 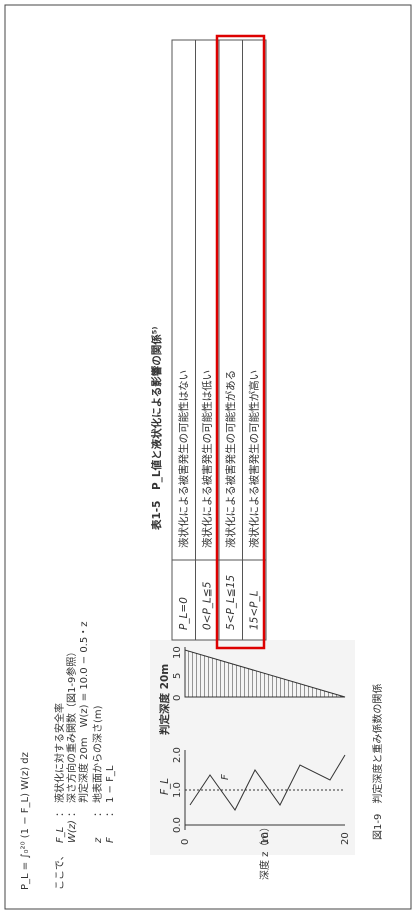 What do you see at coordinates (225, 777) in the screenshot?
I see `f-label: F` at bounding box center [225, 777].